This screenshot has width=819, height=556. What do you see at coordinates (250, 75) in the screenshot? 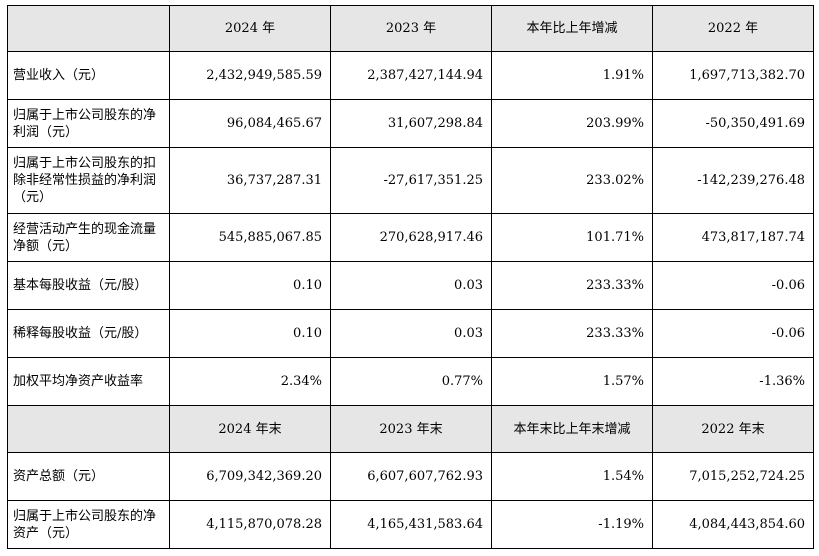
I see `value-cell: 2,432,949,585.59` at bounding box center [250, 75].